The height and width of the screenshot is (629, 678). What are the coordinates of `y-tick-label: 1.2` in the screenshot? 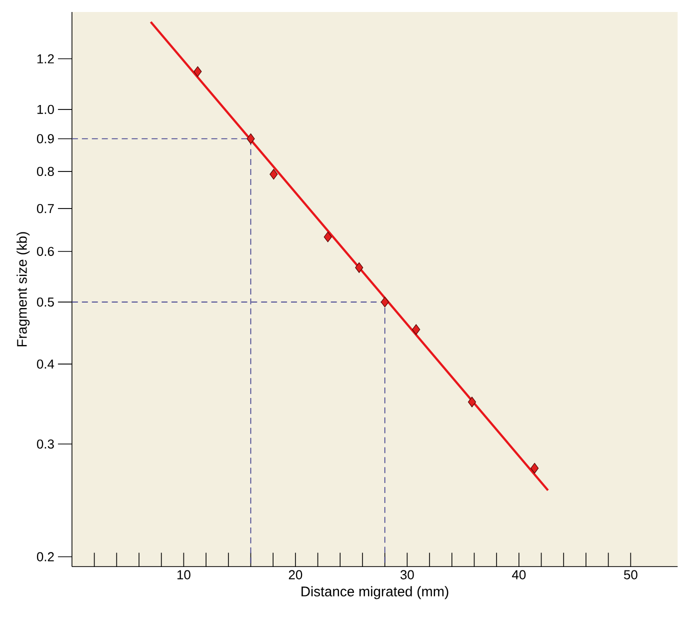 It's located at (45, 59).